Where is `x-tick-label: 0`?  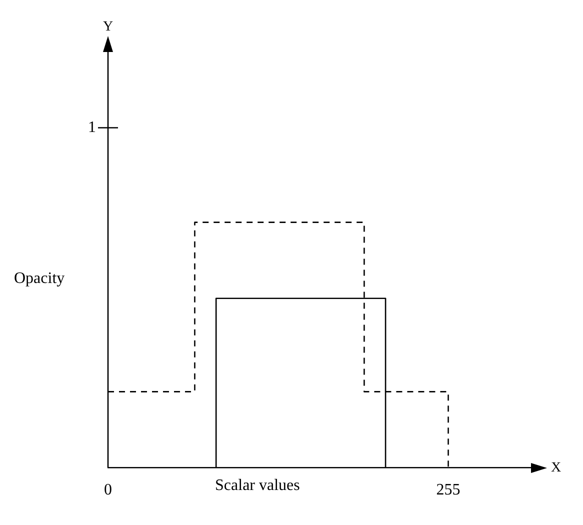 x-tick-label: 0 is located at coordinates (108, 490).